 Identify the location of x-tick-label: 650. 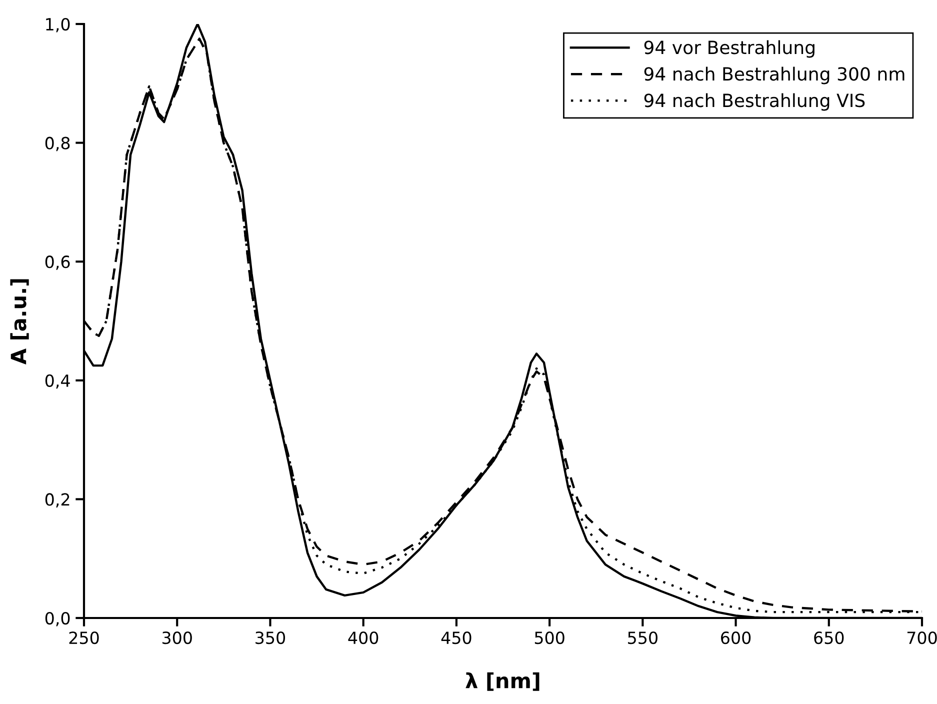
(829, 637).